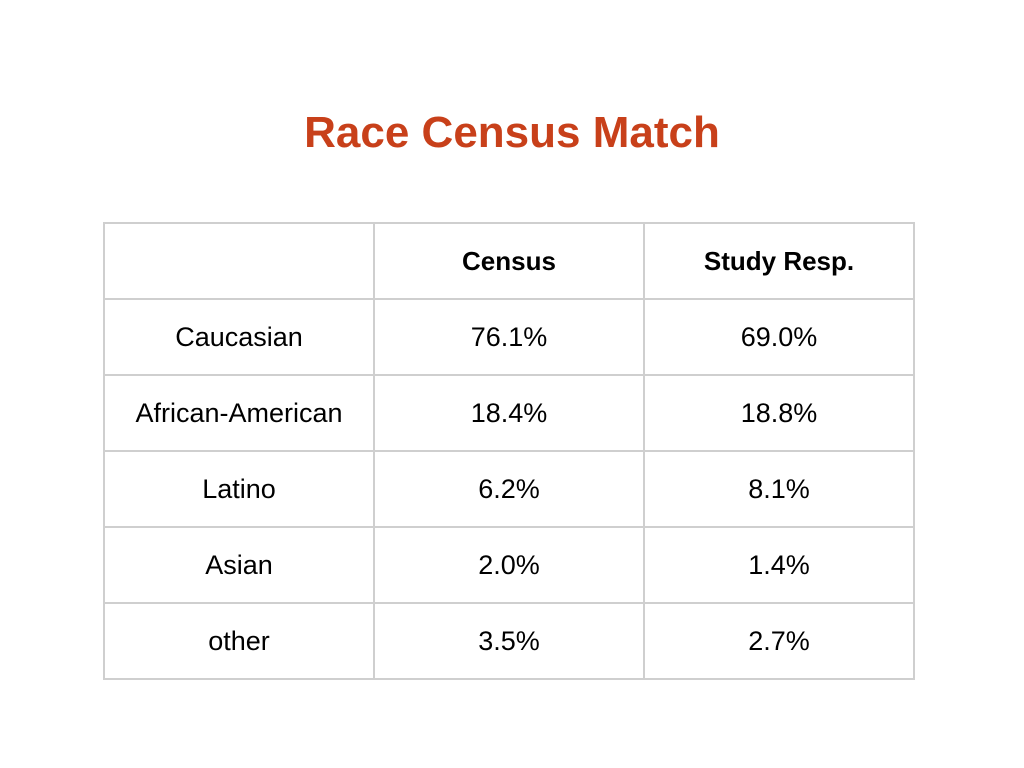 This screenshot has width=1024, height=768. I want to click on table-header-row: Census Study Resp., so click(509, 261).